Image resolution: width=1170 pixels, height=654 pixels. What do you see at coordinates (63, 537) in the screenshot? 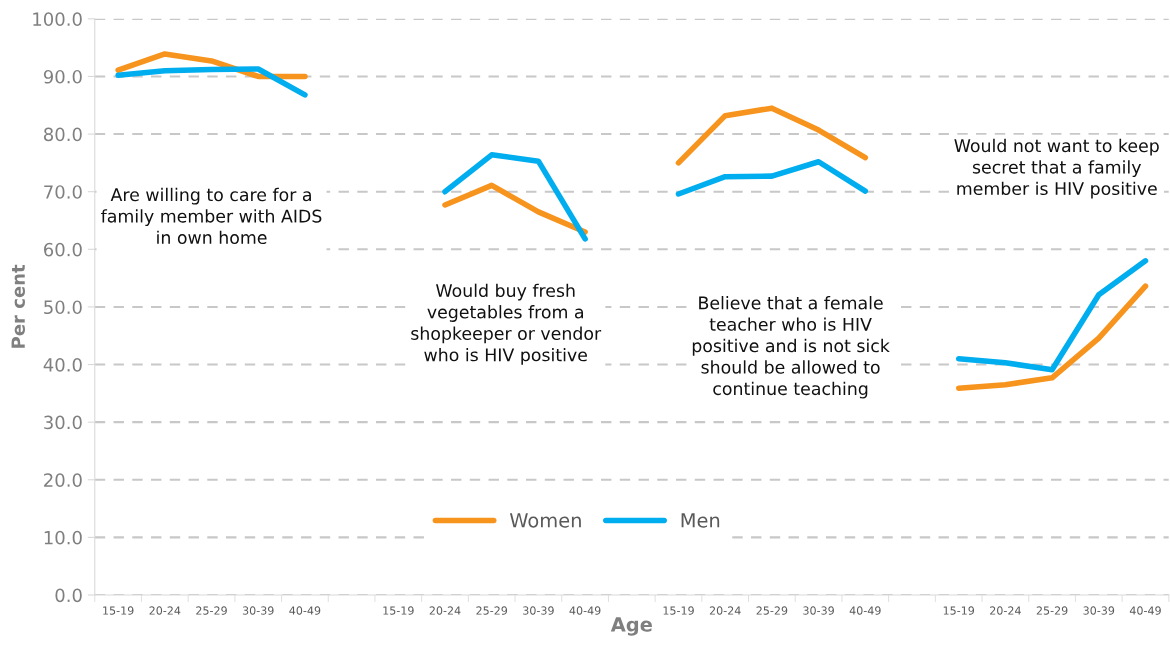
I see `y-tick-label: 10.0` at bounding box center [63, 537].